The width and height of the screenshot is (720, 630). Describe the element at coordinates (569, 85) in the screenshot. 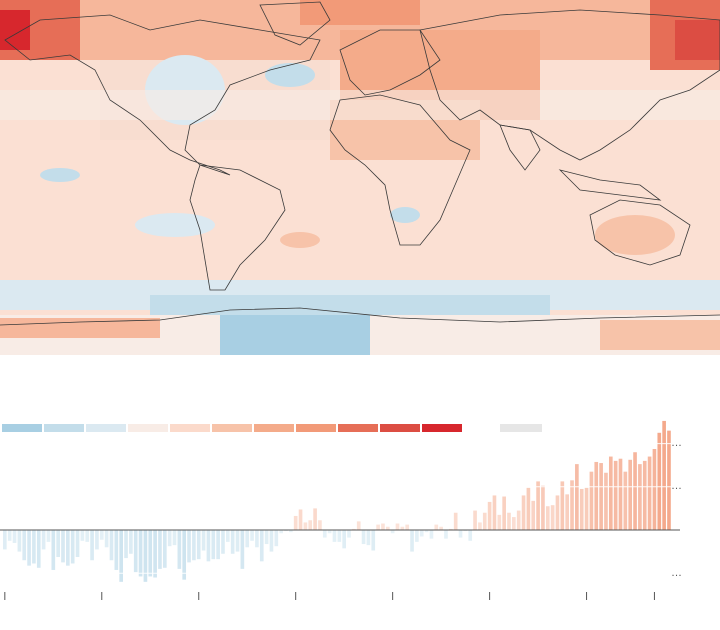

I see `outline-asia` at that location.